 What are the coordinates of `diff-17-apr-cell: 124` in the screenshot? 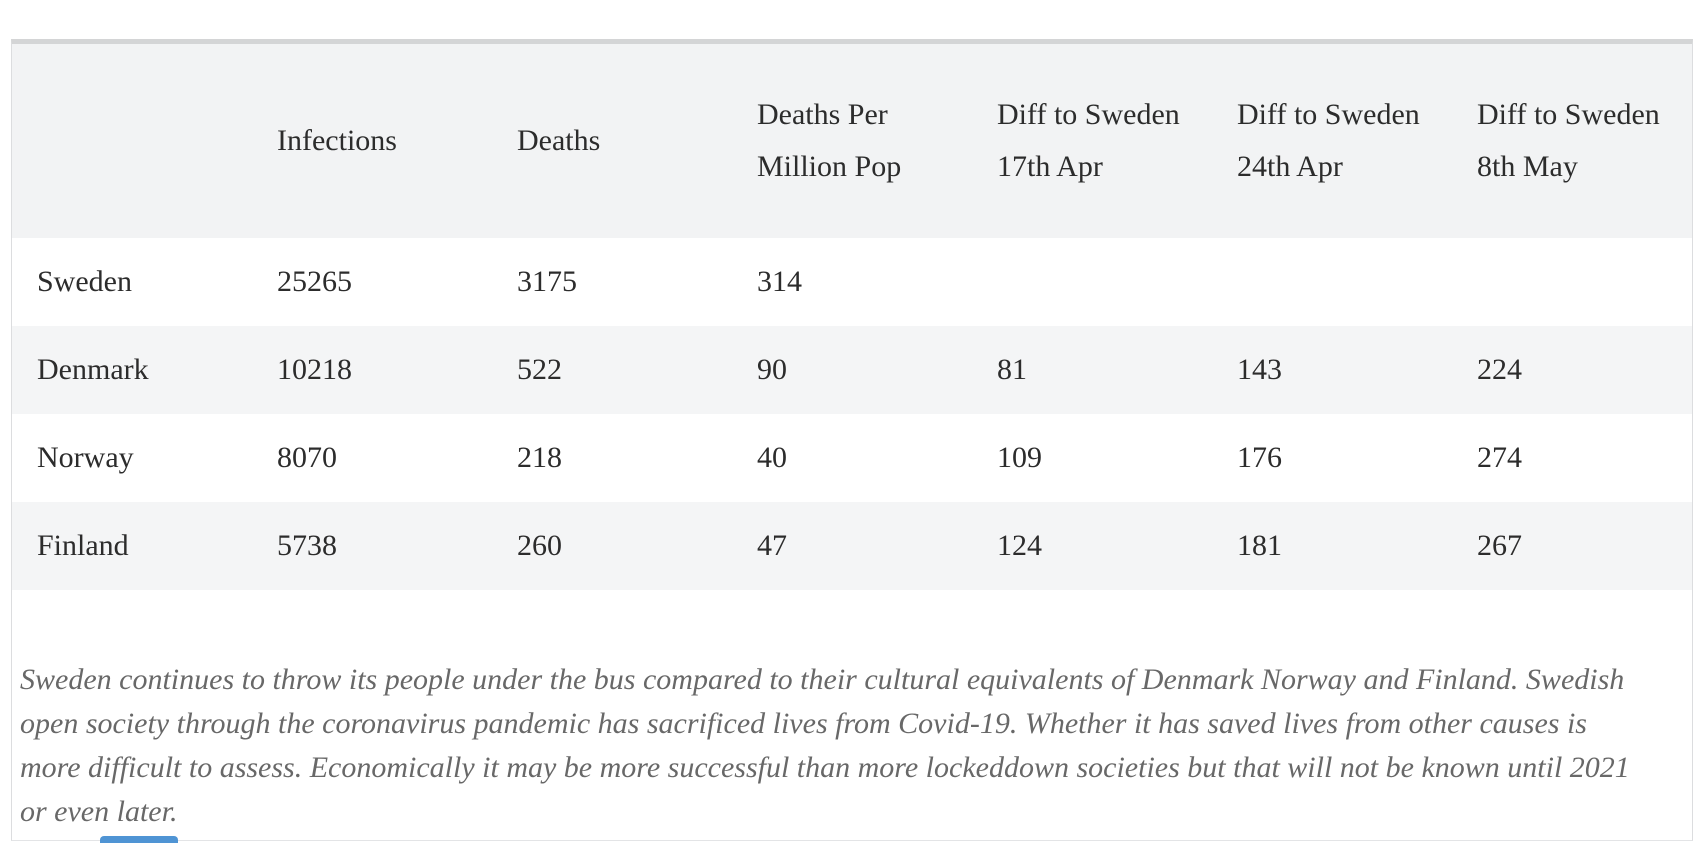 It's located at (1092, 546).